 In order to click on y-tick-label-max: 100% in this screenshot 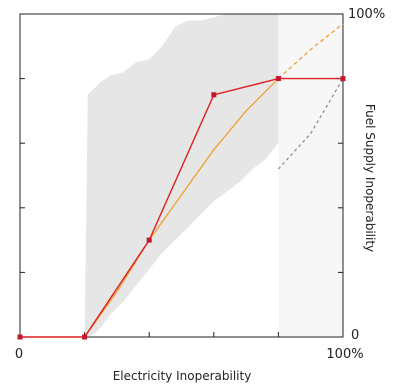, I will do `click(366, 14)`.